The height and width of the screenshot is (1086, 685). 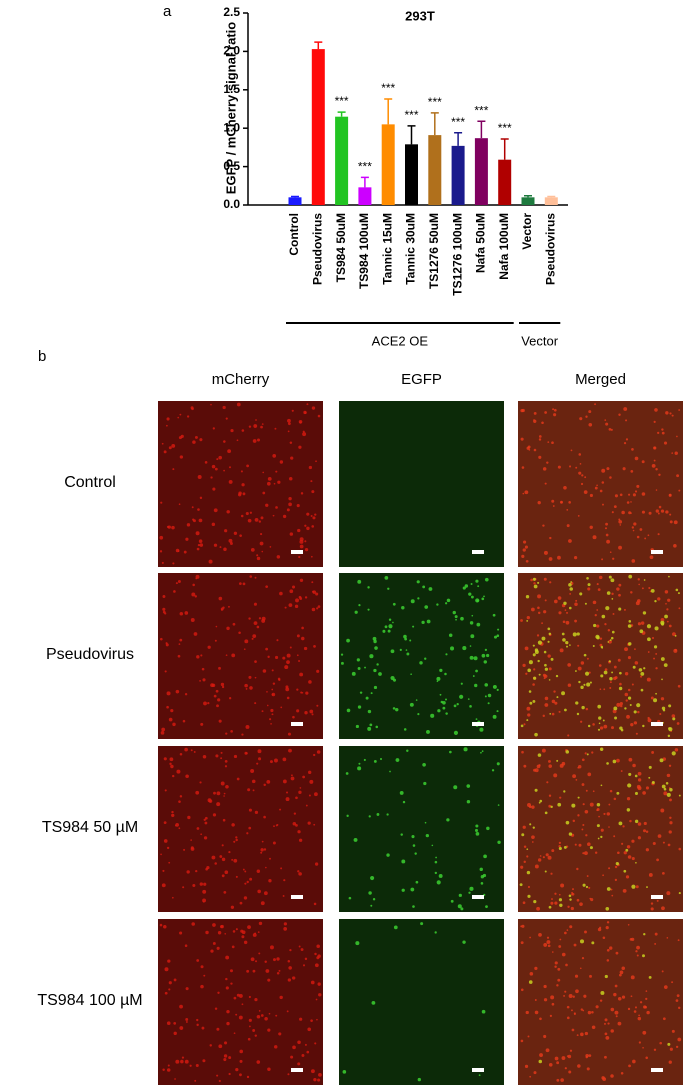 I want to click on significance-label: ***, so click(x=458, y=122).